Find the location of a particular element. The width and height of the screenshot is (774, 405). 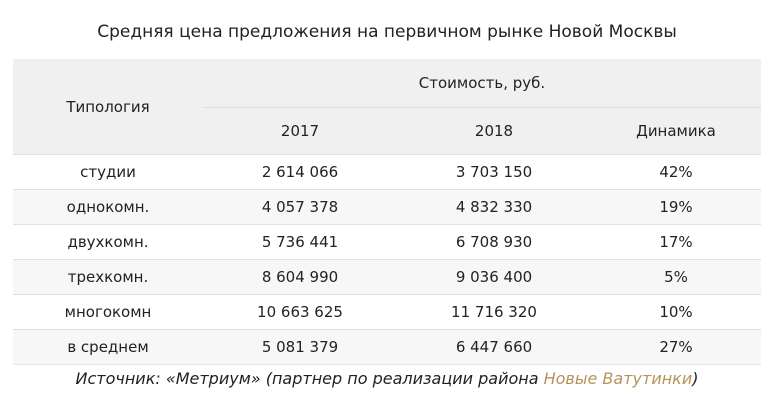

source-link: Новые Ватутинки is located at coordinates (618, 378).